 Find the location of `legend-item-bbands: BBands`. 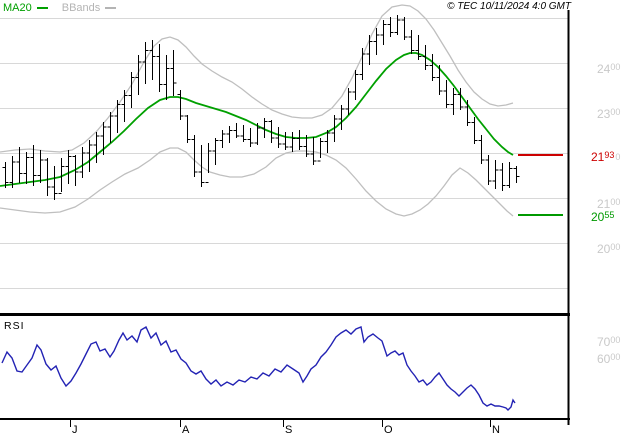

legend-item-bbands: BBands is located at coordinates (89, 8).